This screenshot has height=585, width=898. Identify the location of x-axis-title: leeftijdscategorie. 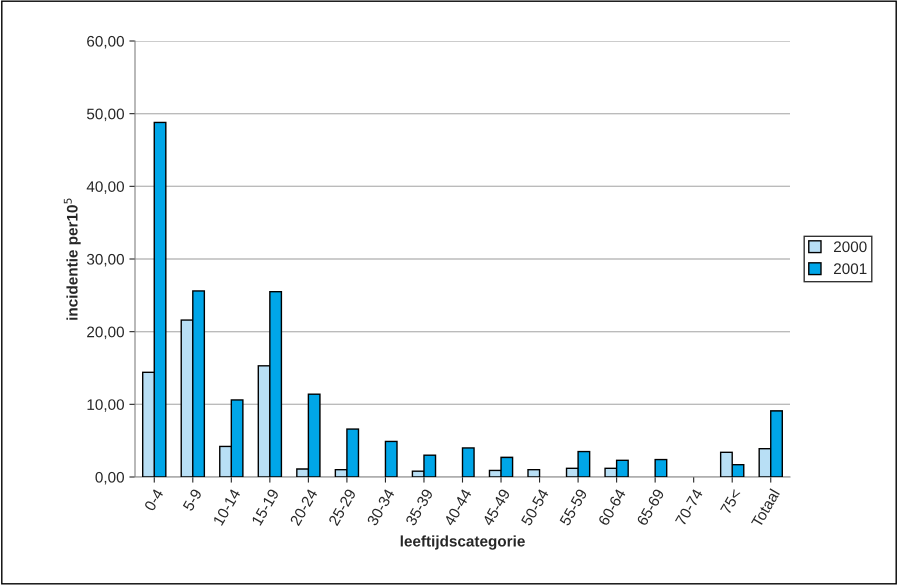
(462, 542).